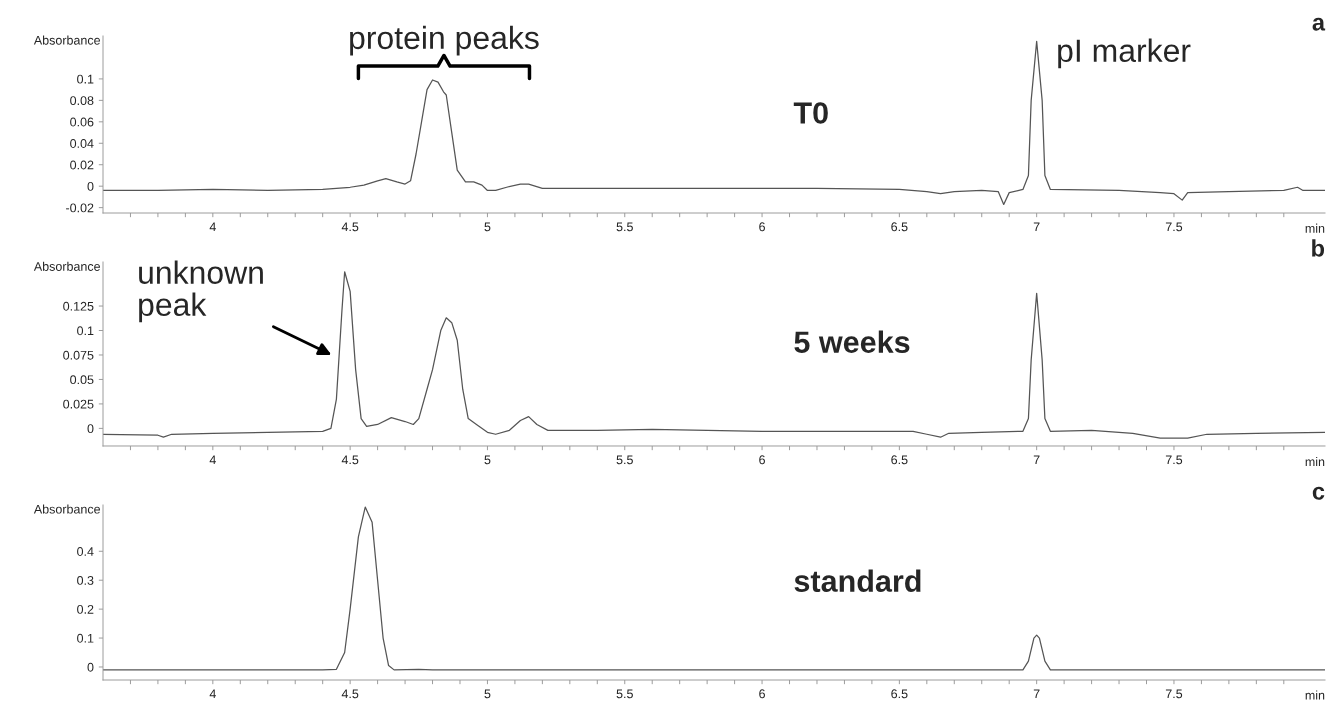 This screenshot has width=1330, height=706. Describe the element at coordinates (1124, 53) in the screenshot. I see `annotation: pI marker` at that location.